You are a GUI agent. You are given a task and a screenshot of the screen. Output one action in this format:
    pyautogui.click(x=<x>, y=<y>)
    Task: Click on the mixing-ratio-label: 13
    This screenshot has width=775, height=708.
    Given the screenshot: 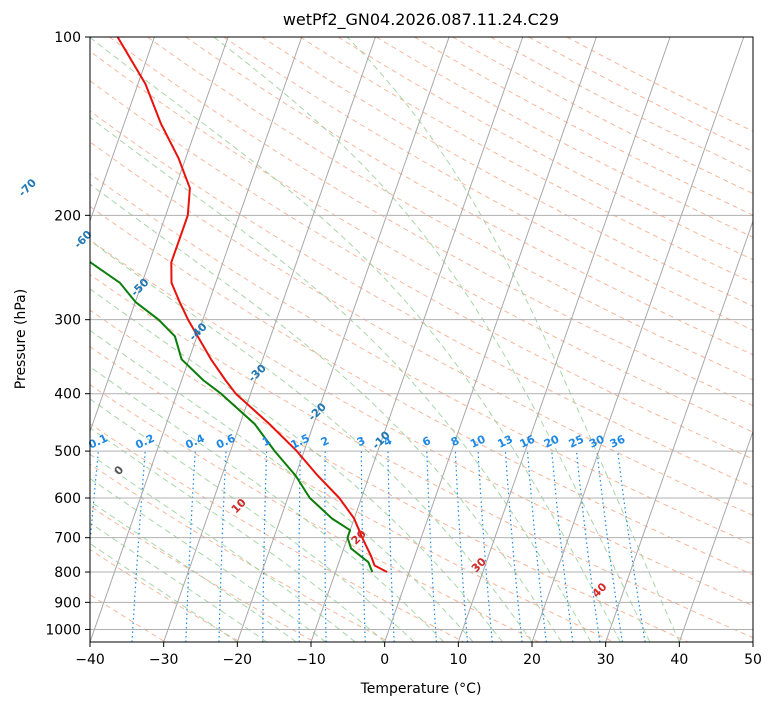 What is the action you would take?
    pyautogui.click(x=505, y=442)
    